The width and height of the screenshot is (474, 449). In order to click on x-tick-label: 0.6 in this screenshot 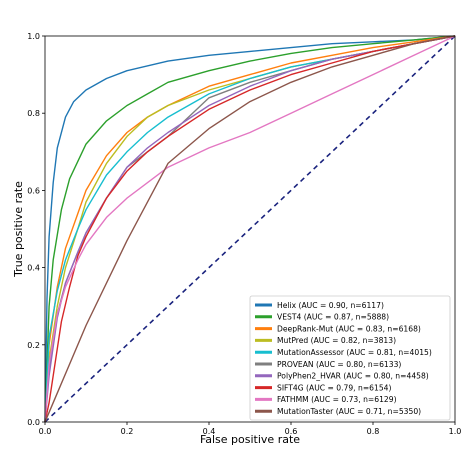, I will do `click(291, 431)`.